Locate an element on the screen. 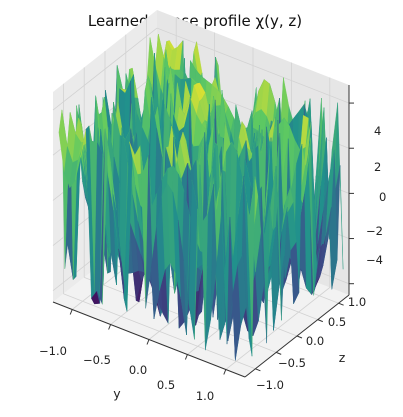  x-tick-label: 0.5 is located at coordinates (166, 385).